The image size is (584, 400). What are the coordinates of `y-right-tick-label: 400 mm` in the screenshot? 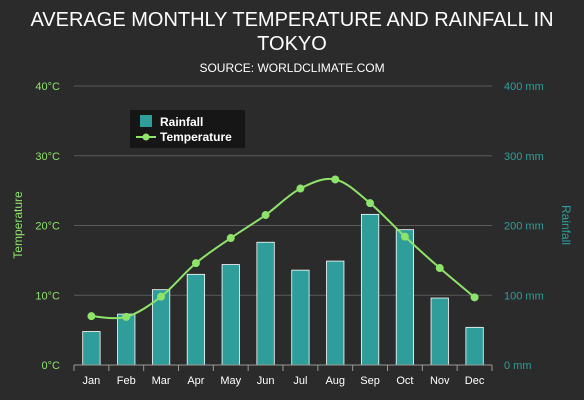 It's located at (524, 87).